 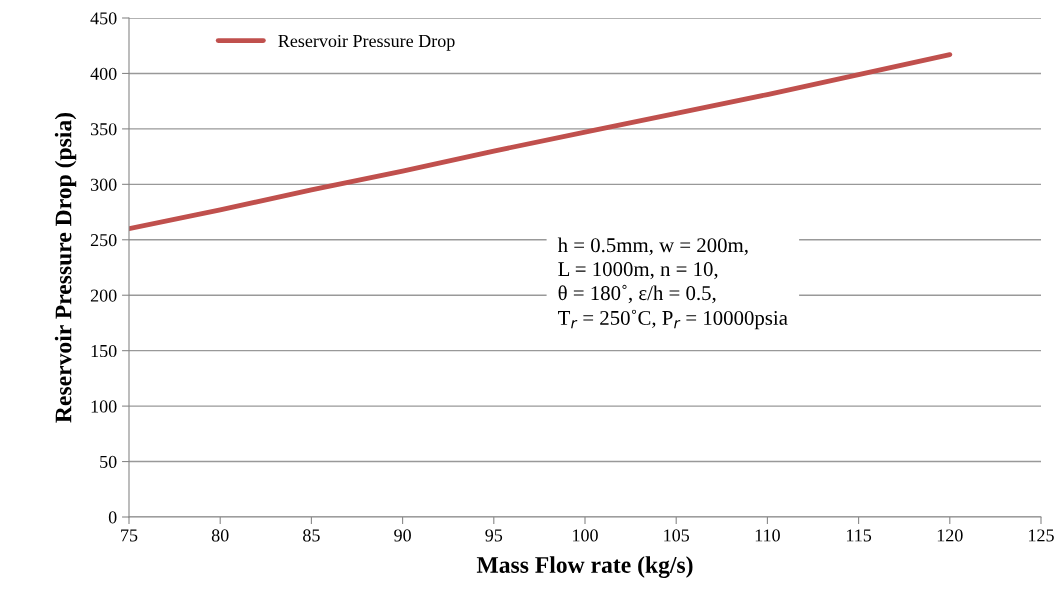 I want to click on y-tick-label: 200, so click(x=103, y=295).